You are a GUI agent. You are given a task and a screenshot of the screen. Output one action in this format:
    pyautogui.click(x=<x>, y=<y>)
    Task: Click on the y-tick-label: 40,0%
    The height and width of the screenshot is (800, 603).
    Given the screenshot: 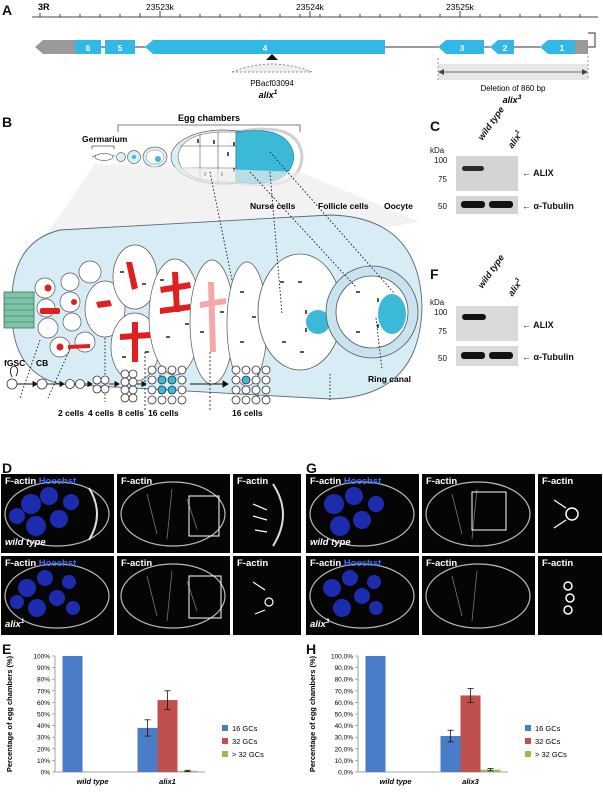 What is the action you would take?
    pyautogui.click(x=344, y=726)
    